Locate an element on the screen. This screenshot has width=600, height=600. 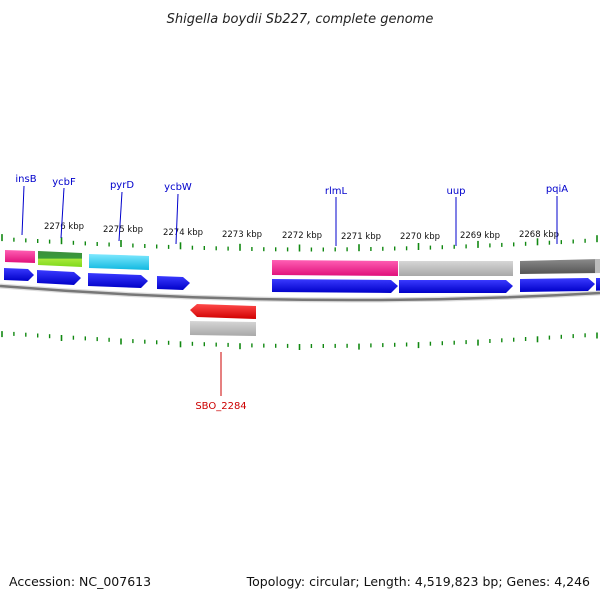
cds-sbo2284 is located at coordinates (223, 311).